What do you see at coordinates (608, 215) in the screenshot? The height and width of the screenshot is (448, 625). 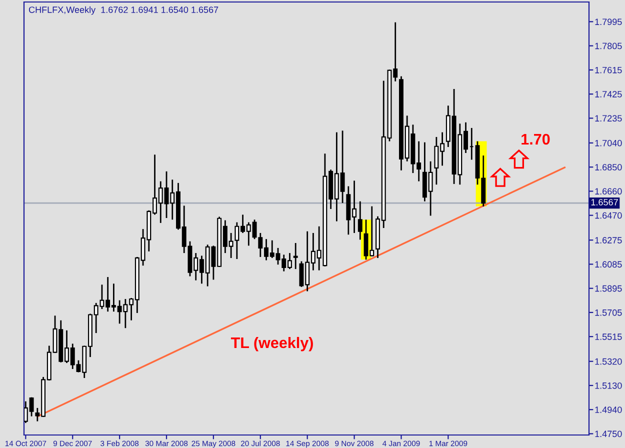 I see `y-tick-label: 1.6470` at bounding box center [608, 215].